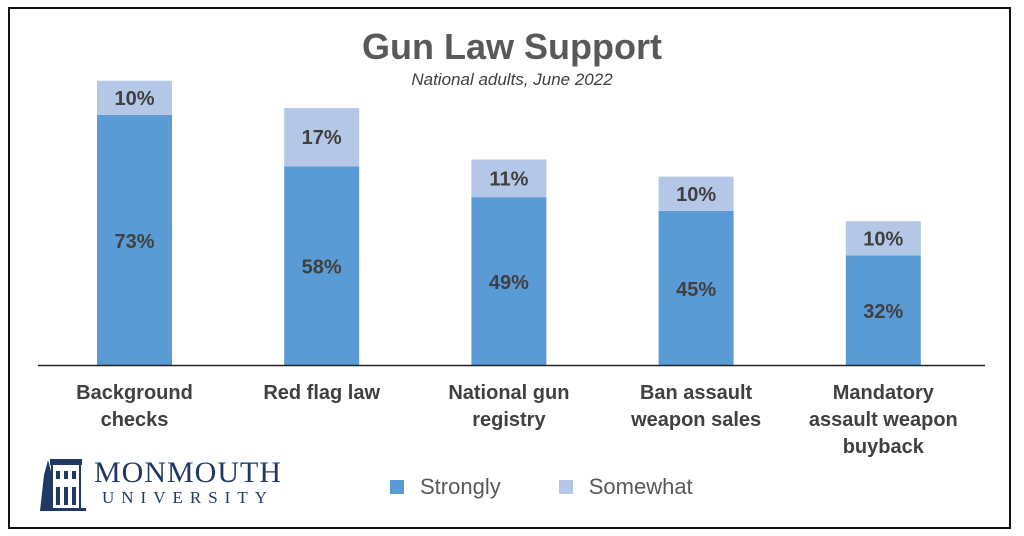 This screenshot has height=536, width=1024. I want to click on data-label: 73%, so click(134, 242).